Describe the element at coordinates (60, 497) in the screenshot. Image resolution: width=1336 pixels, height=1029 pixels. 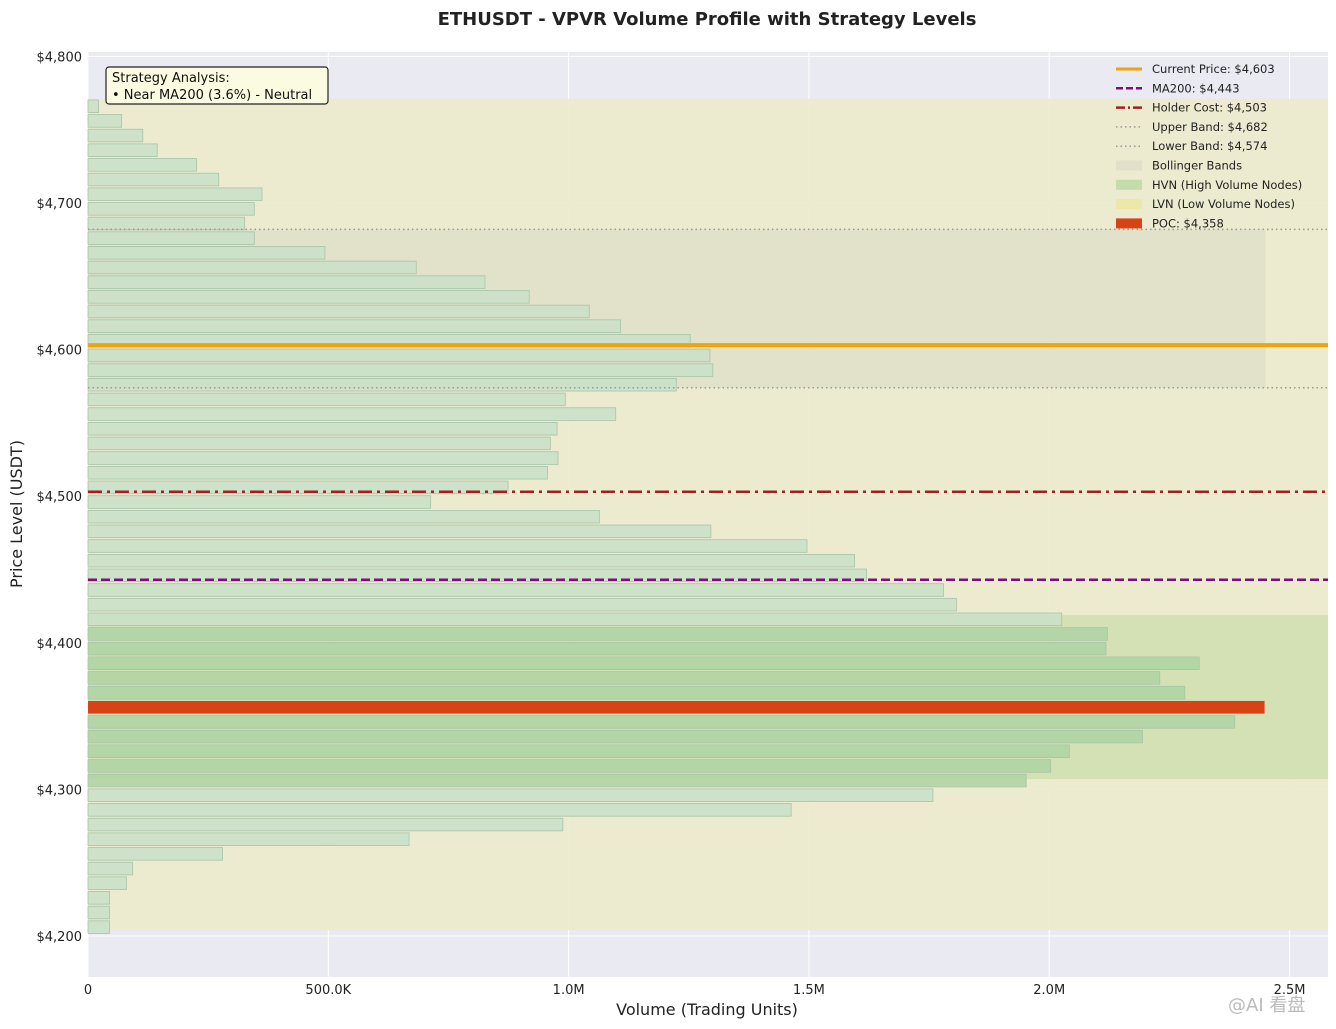
I see `y-tick-label: $4,500` at that location.